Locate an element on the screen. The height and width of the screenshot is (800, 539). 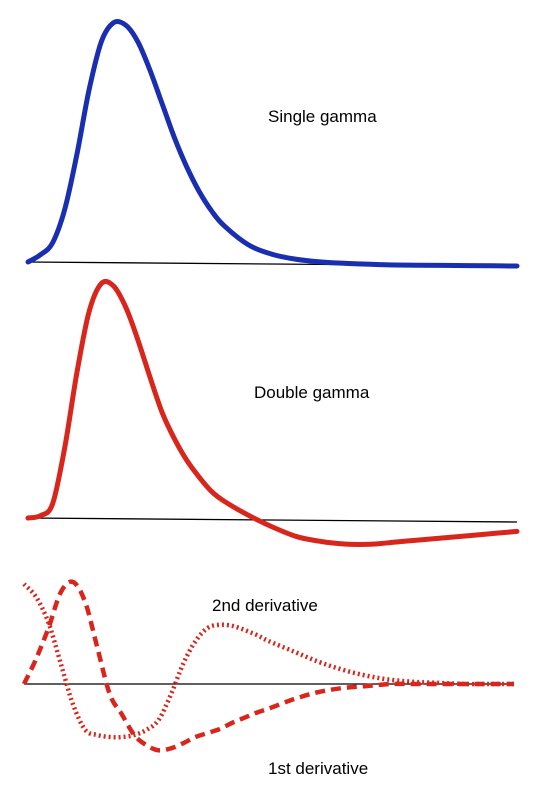
baseline-double-gamma is located at coordinates (272, 520).